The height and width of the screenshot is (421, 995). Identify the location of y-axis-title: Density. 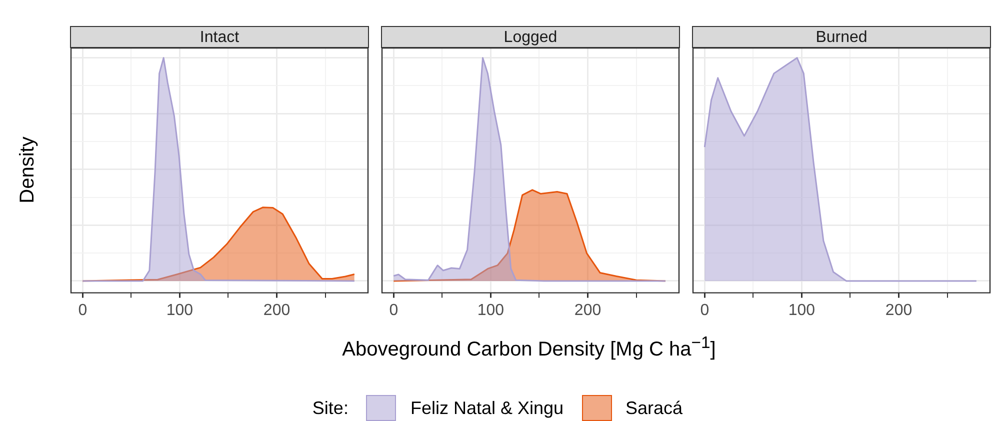
(28, 170).